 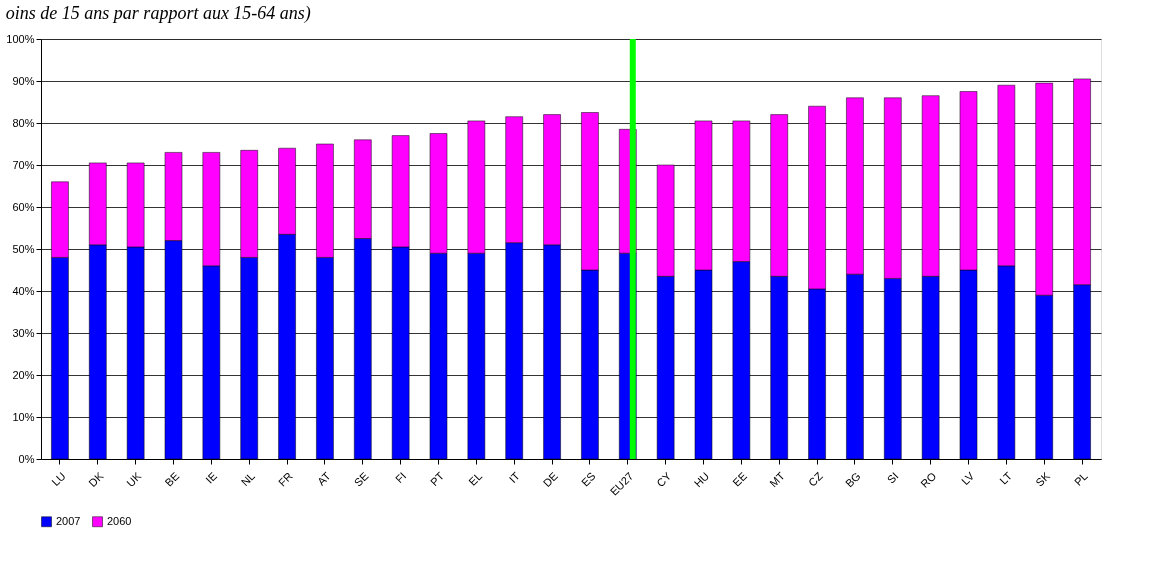 I want to click on y-tick-label: 10%, so click(x=23, y=416).